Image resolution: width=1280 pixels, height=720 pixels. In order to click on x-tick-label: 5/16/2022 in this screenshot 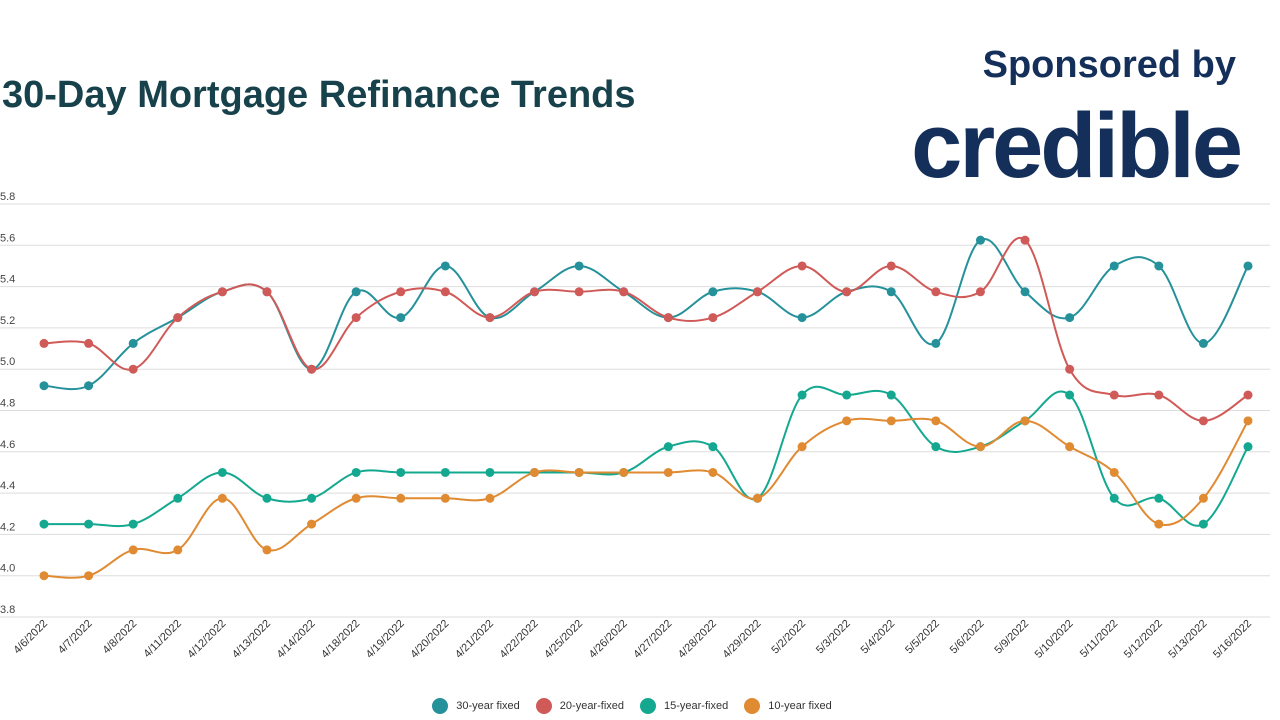, I will do `click(1232, 639)`.